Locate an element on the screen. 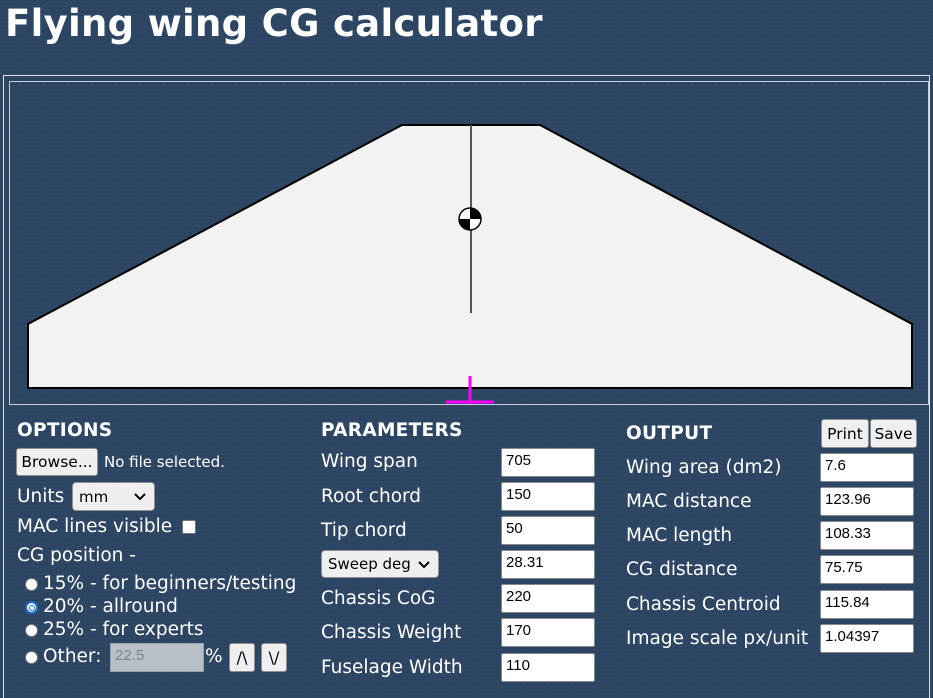  units-label: Units is located at coordinates (41, 496).